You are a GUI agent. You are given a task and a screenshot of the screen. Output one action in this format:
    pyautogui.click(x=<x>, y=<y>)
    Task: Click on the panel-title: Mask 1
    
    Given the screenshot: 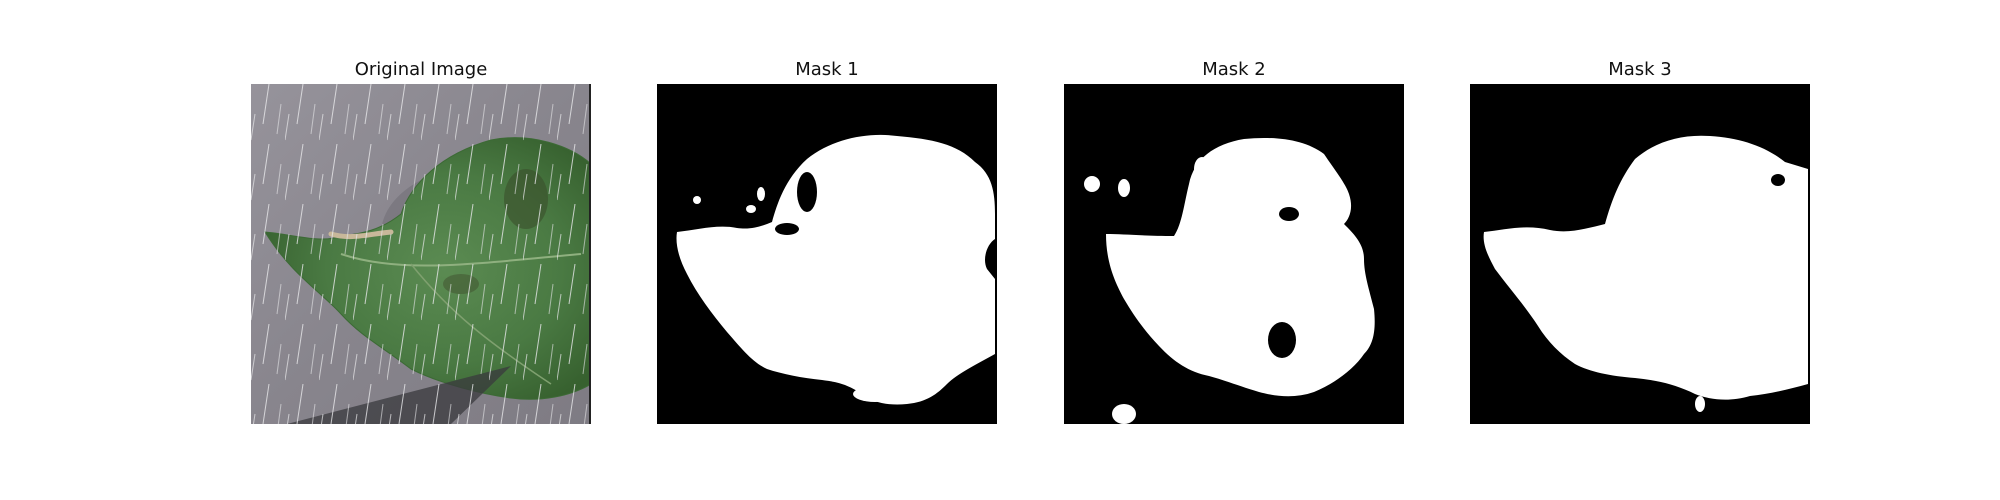 What is the action you would take?
    pyautogui.click(x=827, y=69)
    